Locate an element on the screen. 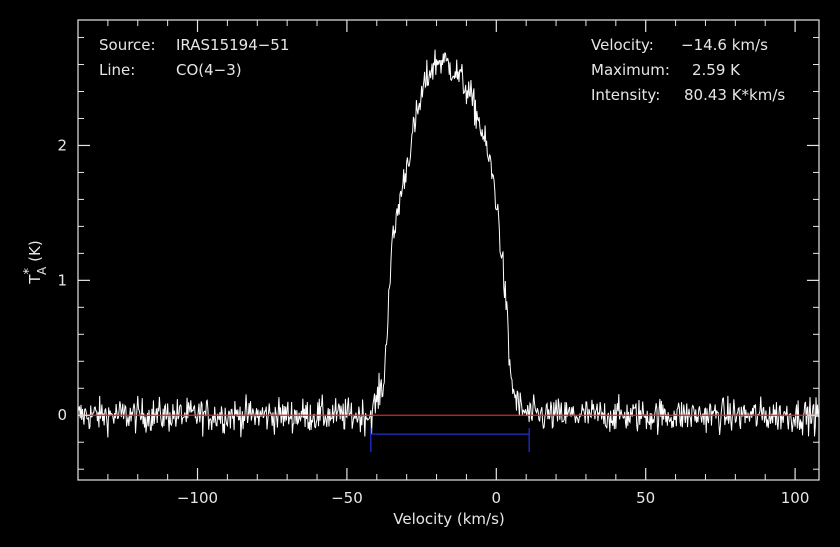 This screenshot has height=547, width=840. velocity-value: −14.6 km/s is located at coordinates (724, 45).